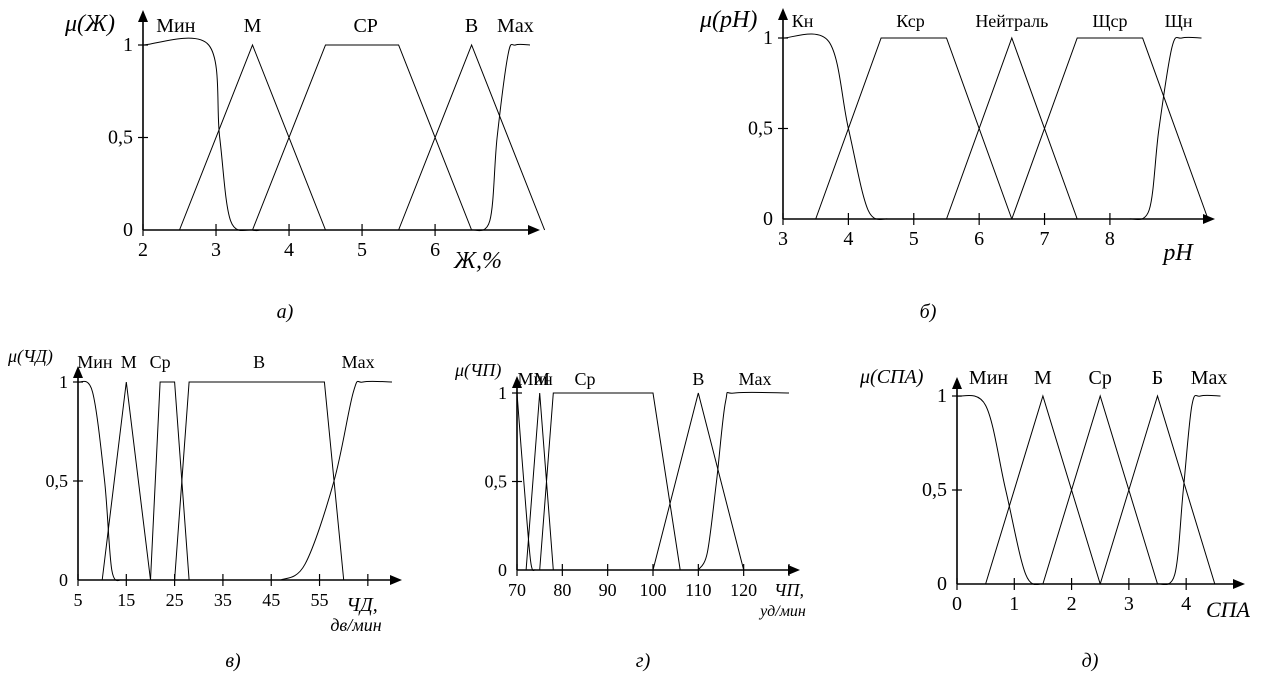 This screenshot has width=1263, height=679. I want to click on chart-5: 0 1 2 3 4 0 0,5 1 μ(СПА) СПА Мин М Ср Б Max д), so click(1055, 519).